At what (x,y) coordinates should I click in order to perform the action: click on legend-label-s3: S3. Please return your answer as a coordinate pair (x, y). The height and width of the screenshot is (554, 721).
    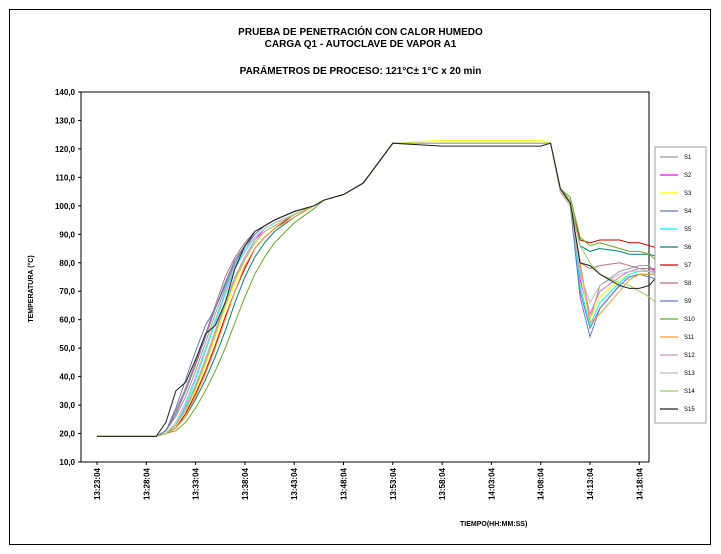
    Looking at the image, I should click on (688, 194).